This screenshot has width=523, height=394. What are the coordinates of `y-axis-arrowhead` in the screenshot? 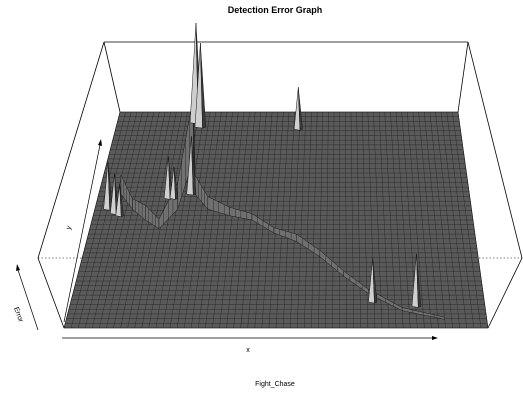 It's located at (100, 142).